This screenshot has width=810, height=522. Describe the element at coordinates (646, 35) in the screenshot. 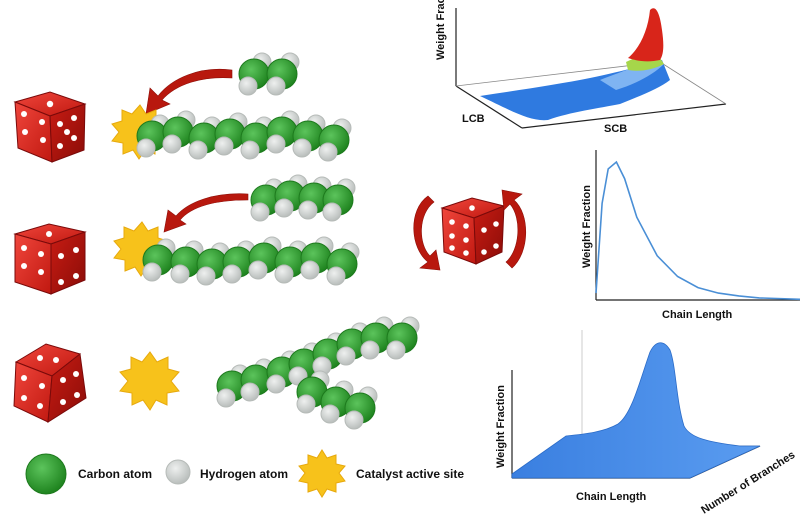

I see `surface-peak-red` at that location.